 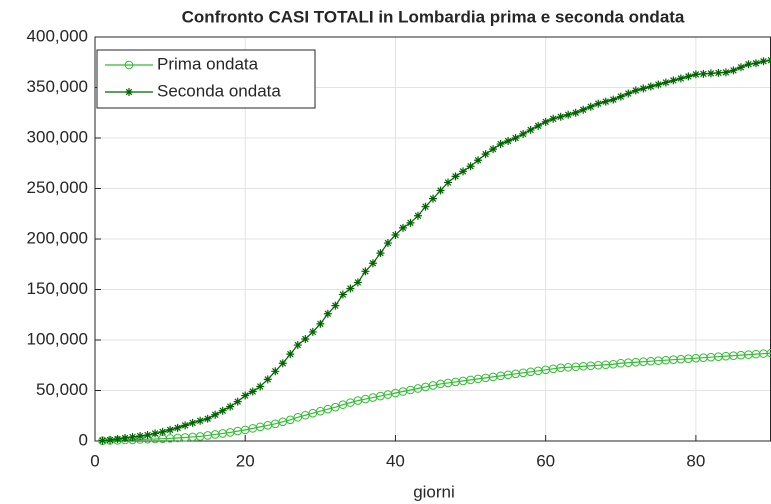 What do you see at coordinates (83, 439) in the screenshot?
I see `y-tick-label: 0` at bounding box center [83, 439].